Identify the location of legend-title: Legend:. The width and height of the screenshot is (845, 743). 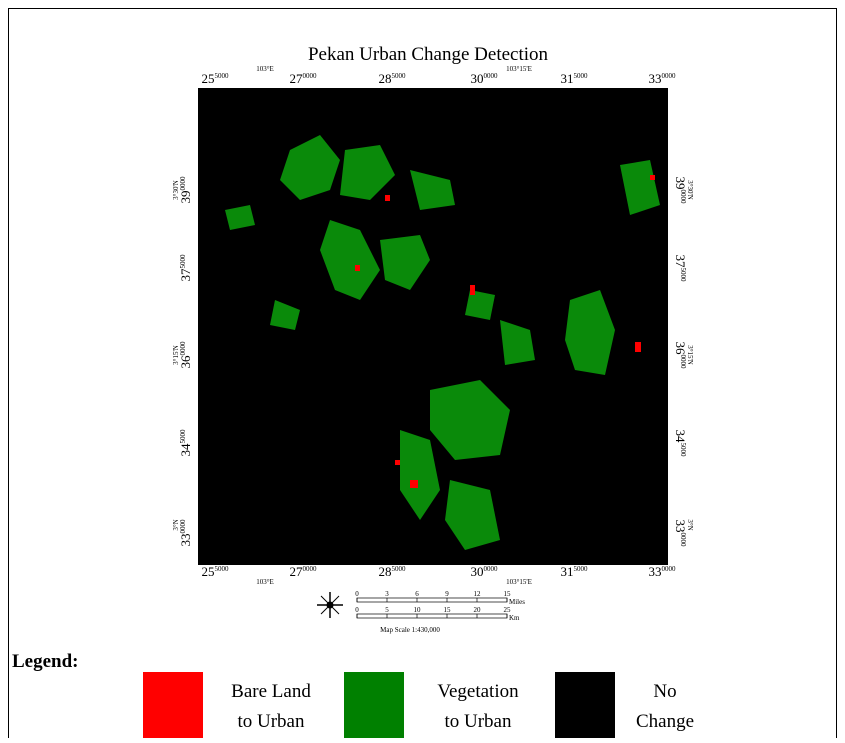
(45, 661).